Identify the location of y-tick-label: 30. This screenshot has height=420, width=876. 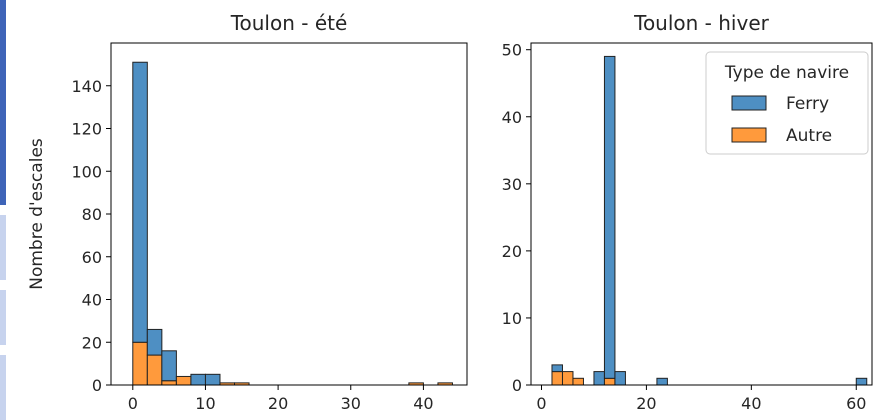
(512, 184).